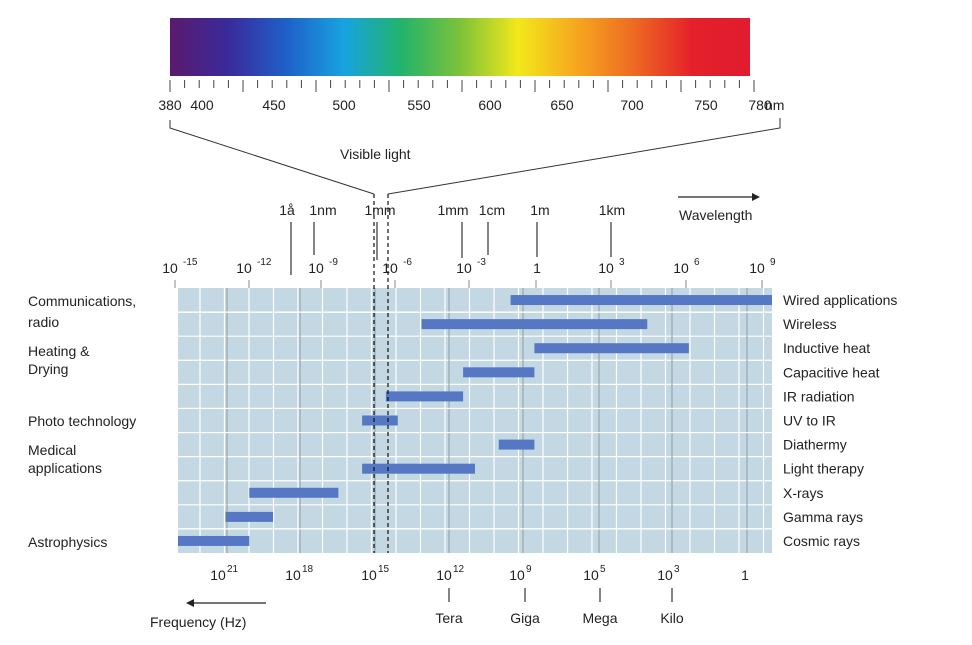 This screenshot has height=645, width=972. I want to click on application-label: UV to IR, so click(809, 421).